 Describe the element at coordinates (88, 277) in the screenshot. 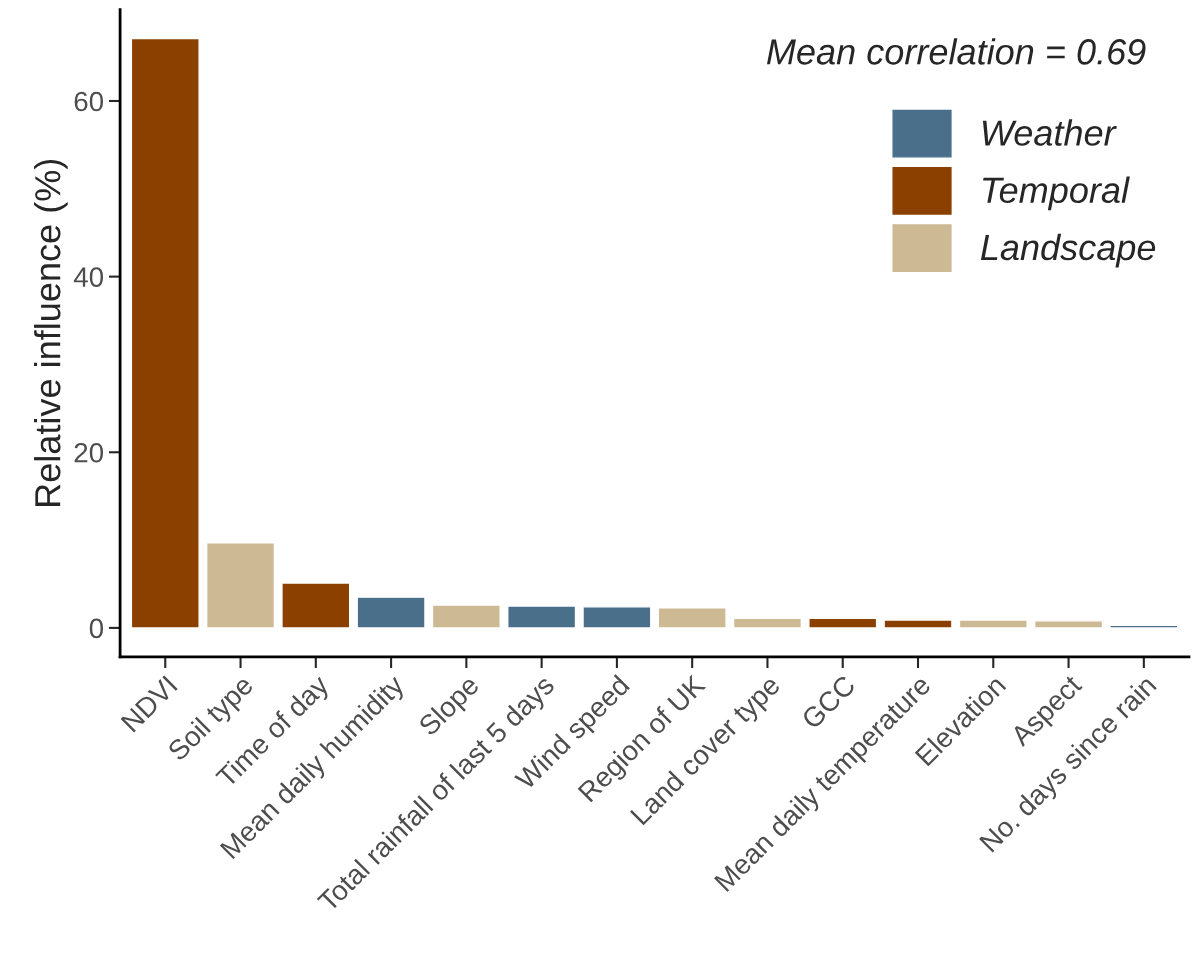

I see `y-tick-label: 40` at that location.